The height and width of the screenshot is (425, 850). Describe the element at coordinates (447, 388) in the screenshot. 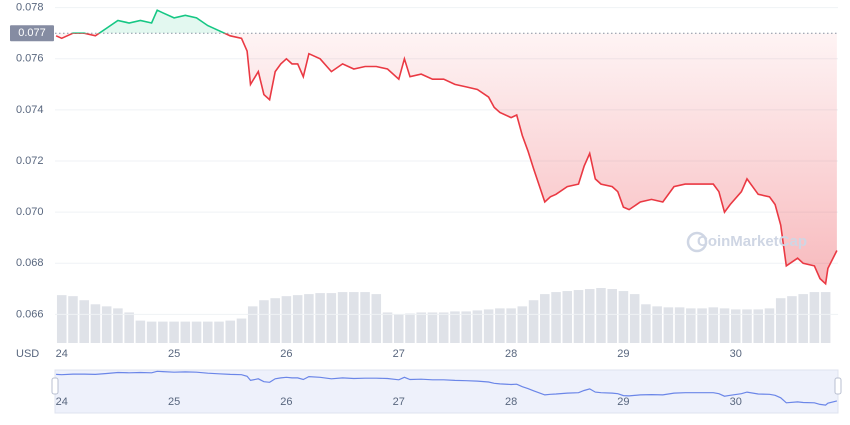

I see `navigator-line` at that location.